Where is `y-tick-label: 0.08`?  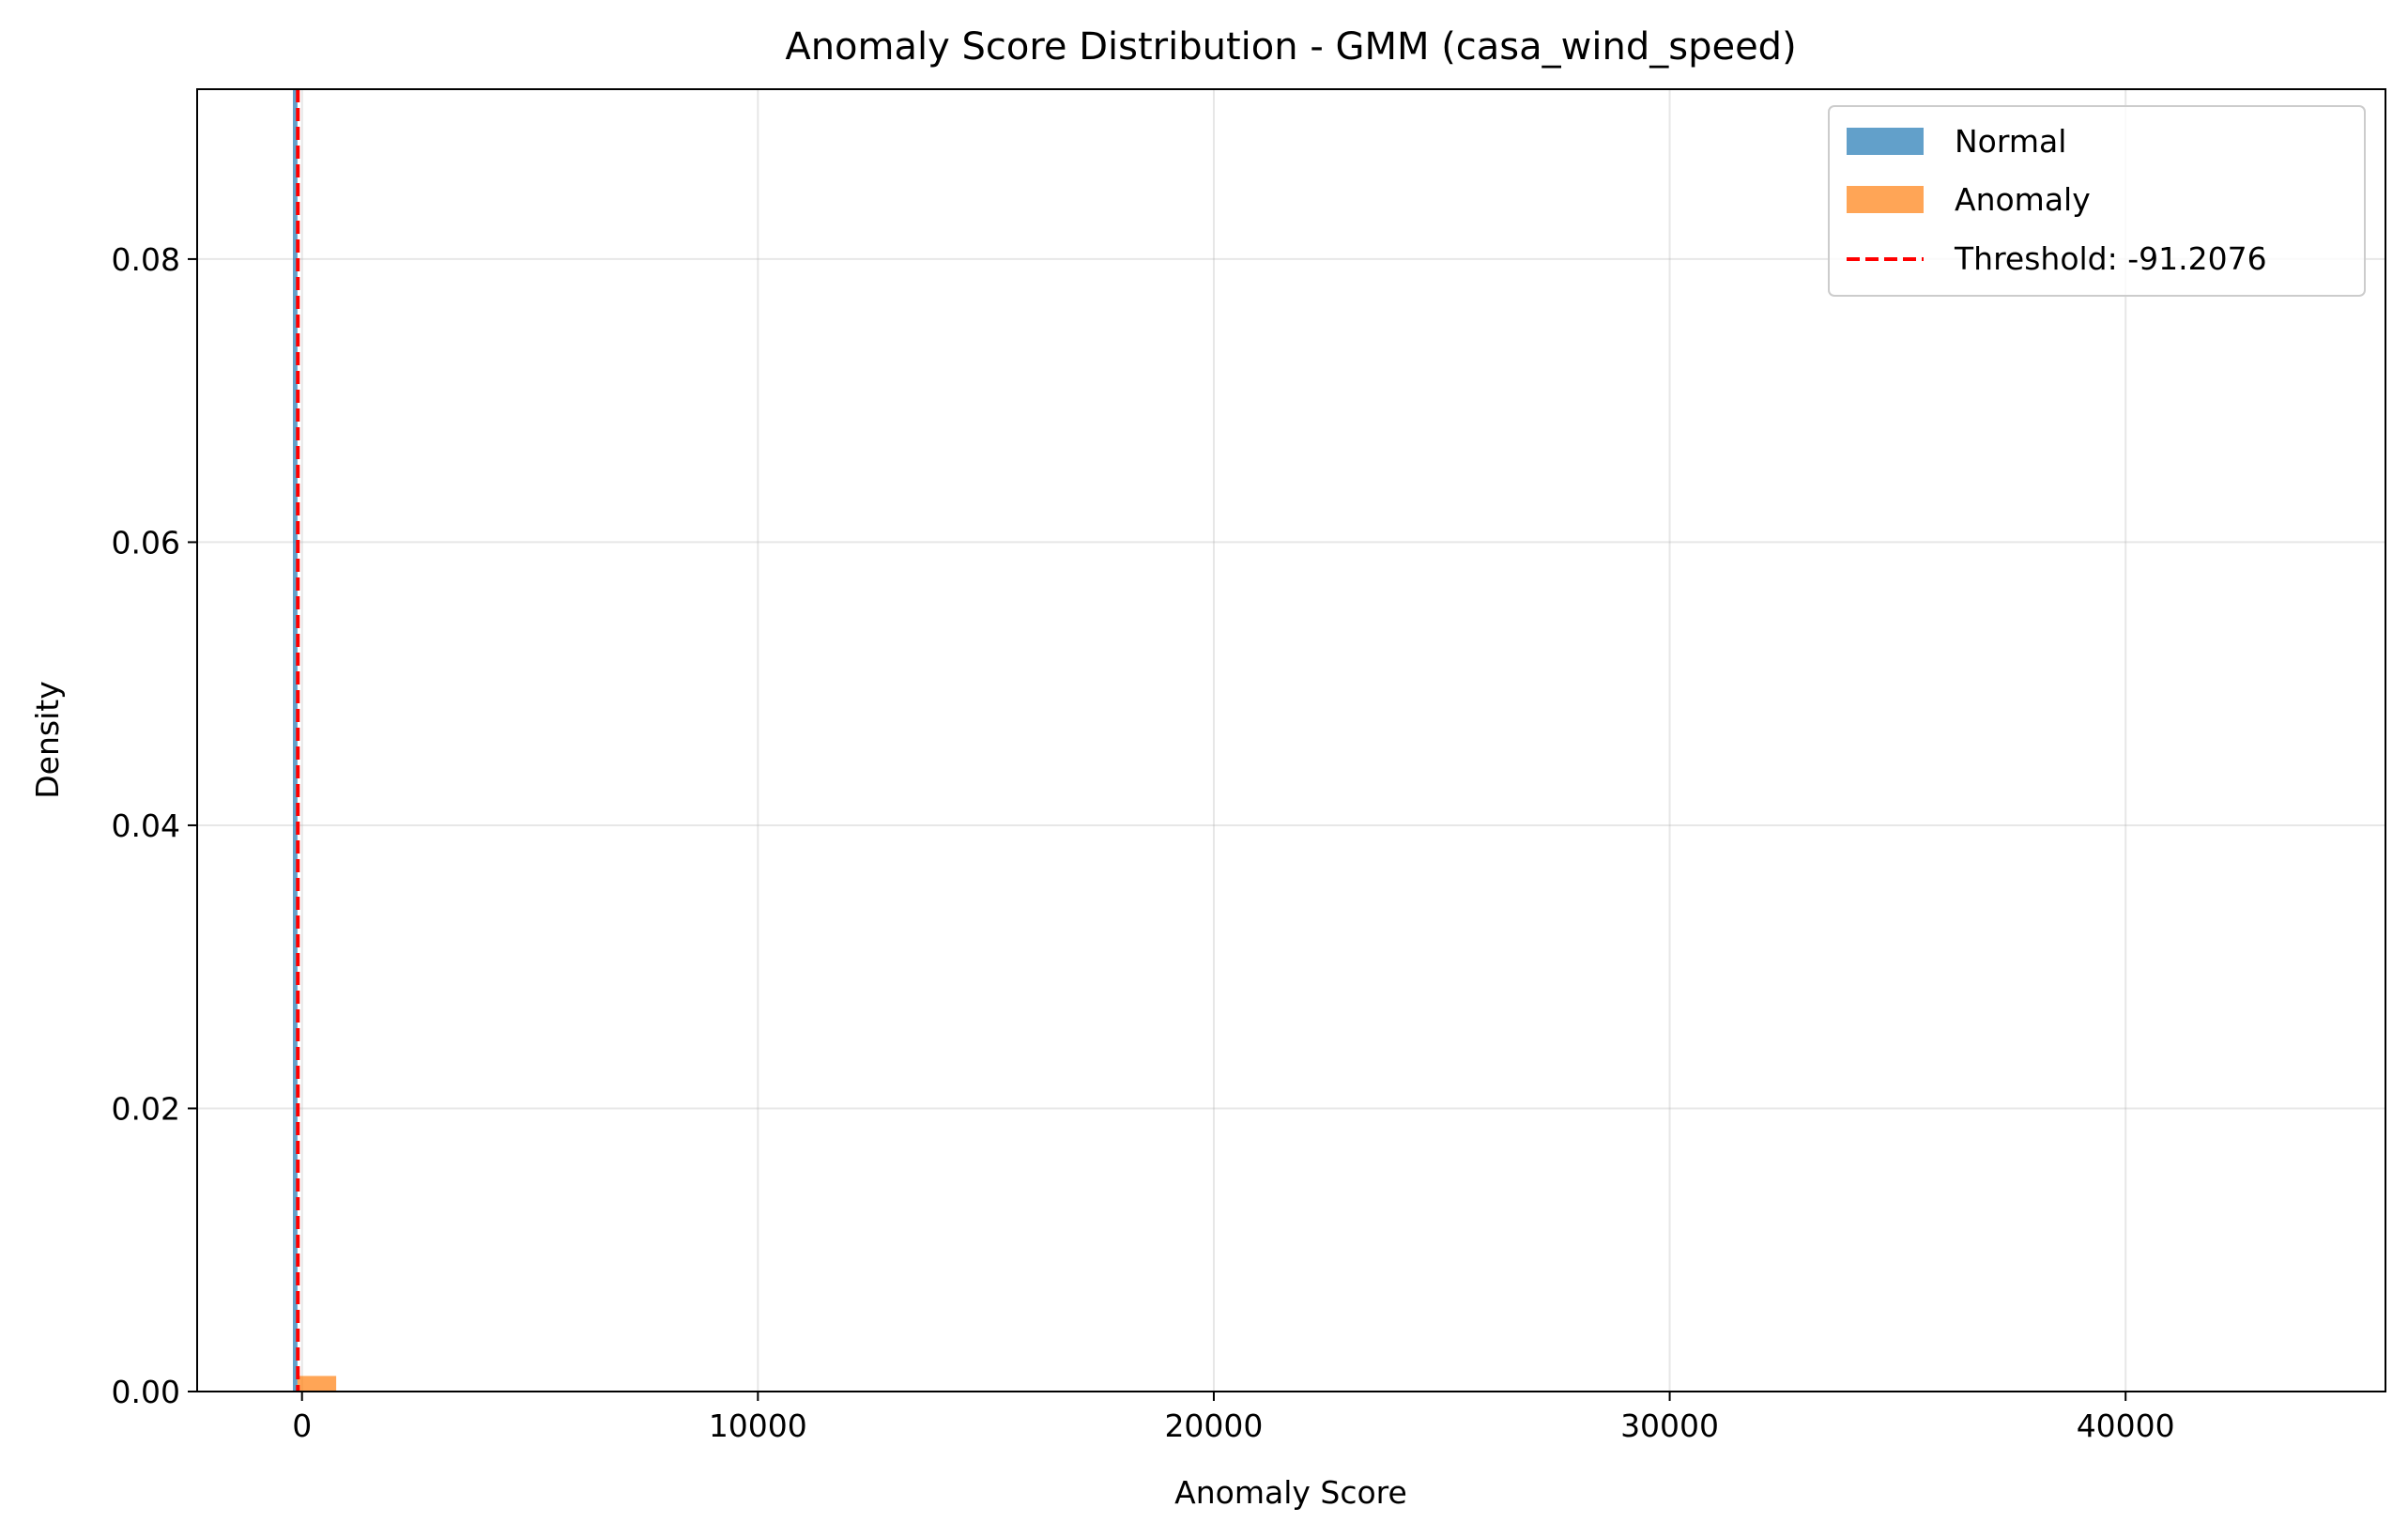 y-tick-label: 0.08 is located at coordinates (146, 259).